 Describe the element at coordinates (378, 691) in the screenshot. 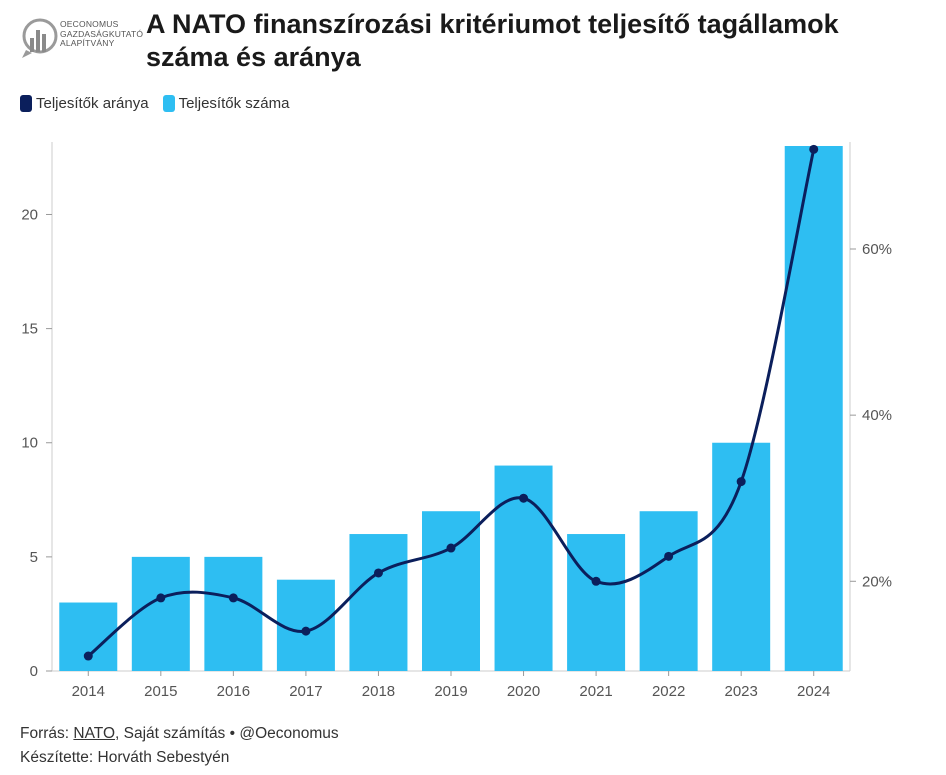

I see `x-tick-label-2018: 2018` at that location.